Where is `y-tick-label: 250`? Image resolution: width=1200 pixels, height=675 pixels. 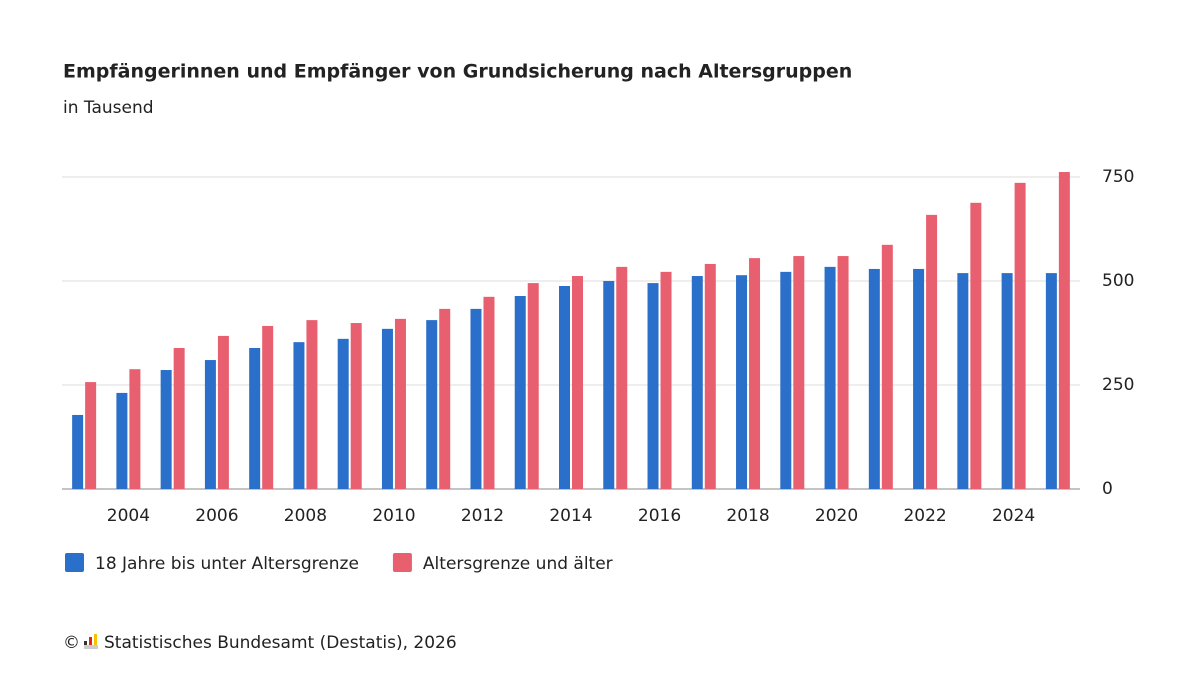
y-tick-label: 250 is located at coordinates (1118, 385).